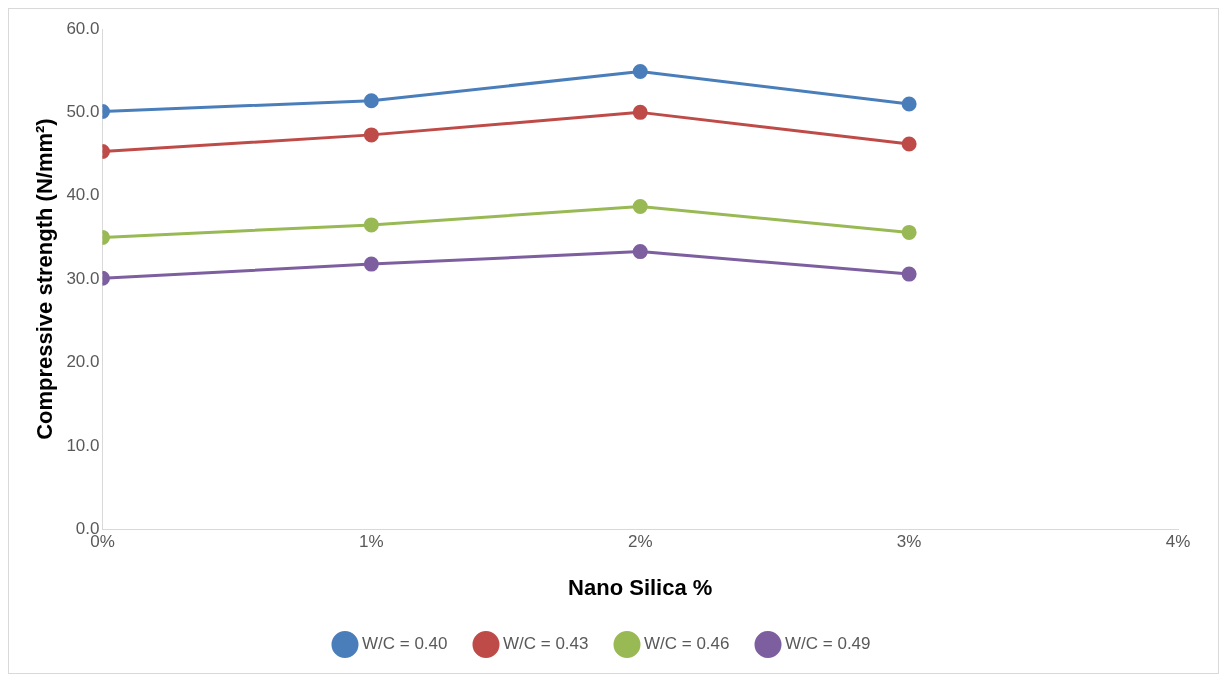  Describe the element at coordinates (909, 542) in the screenshot. I see `x-tick-label: 3%` at that location.